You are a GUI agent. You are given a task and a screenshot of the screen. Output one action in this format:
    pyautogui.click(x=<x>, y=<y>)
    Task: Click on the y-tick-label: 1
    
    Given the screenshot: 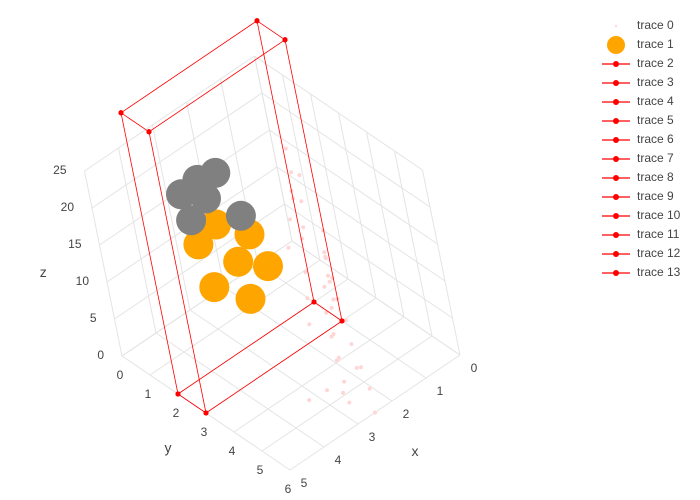 What is the action you would take?
    pyautogui.click(x=148, y=394)
    